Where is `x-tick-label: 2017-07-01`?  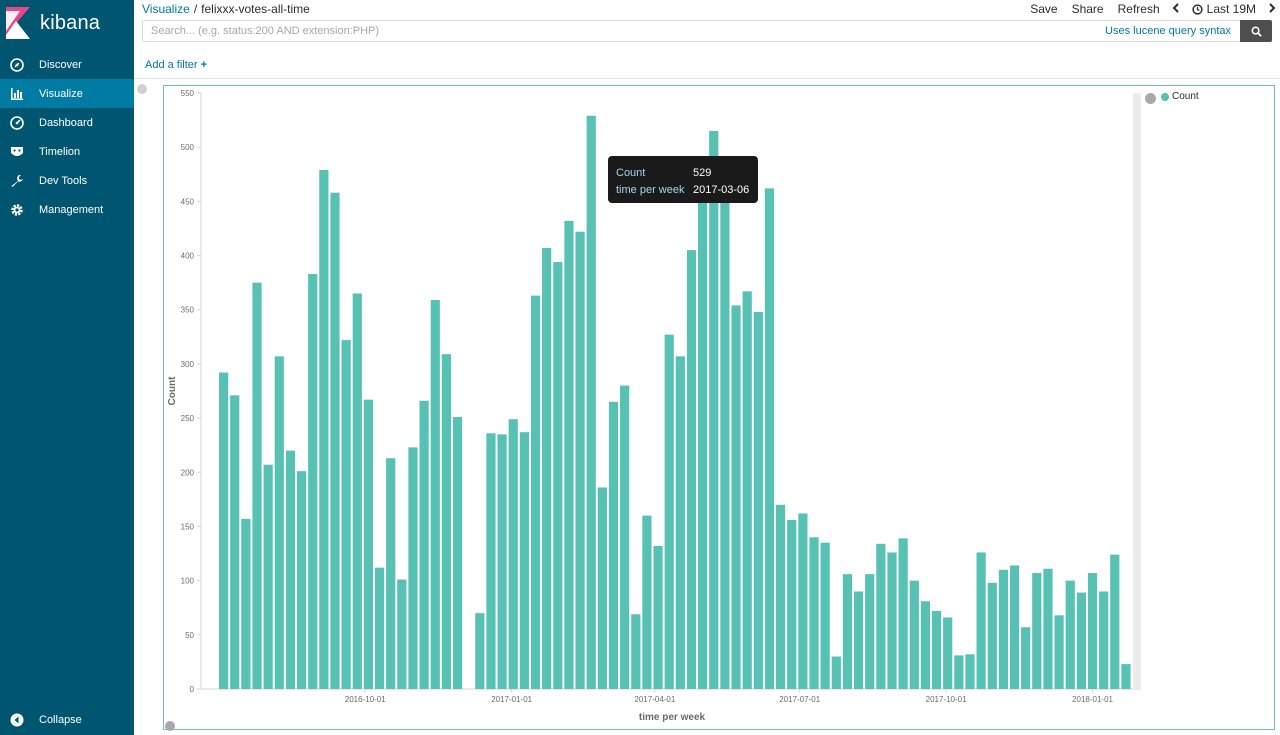
x-tick-label: 2017-07-01 is located at coordinates (799, 699).